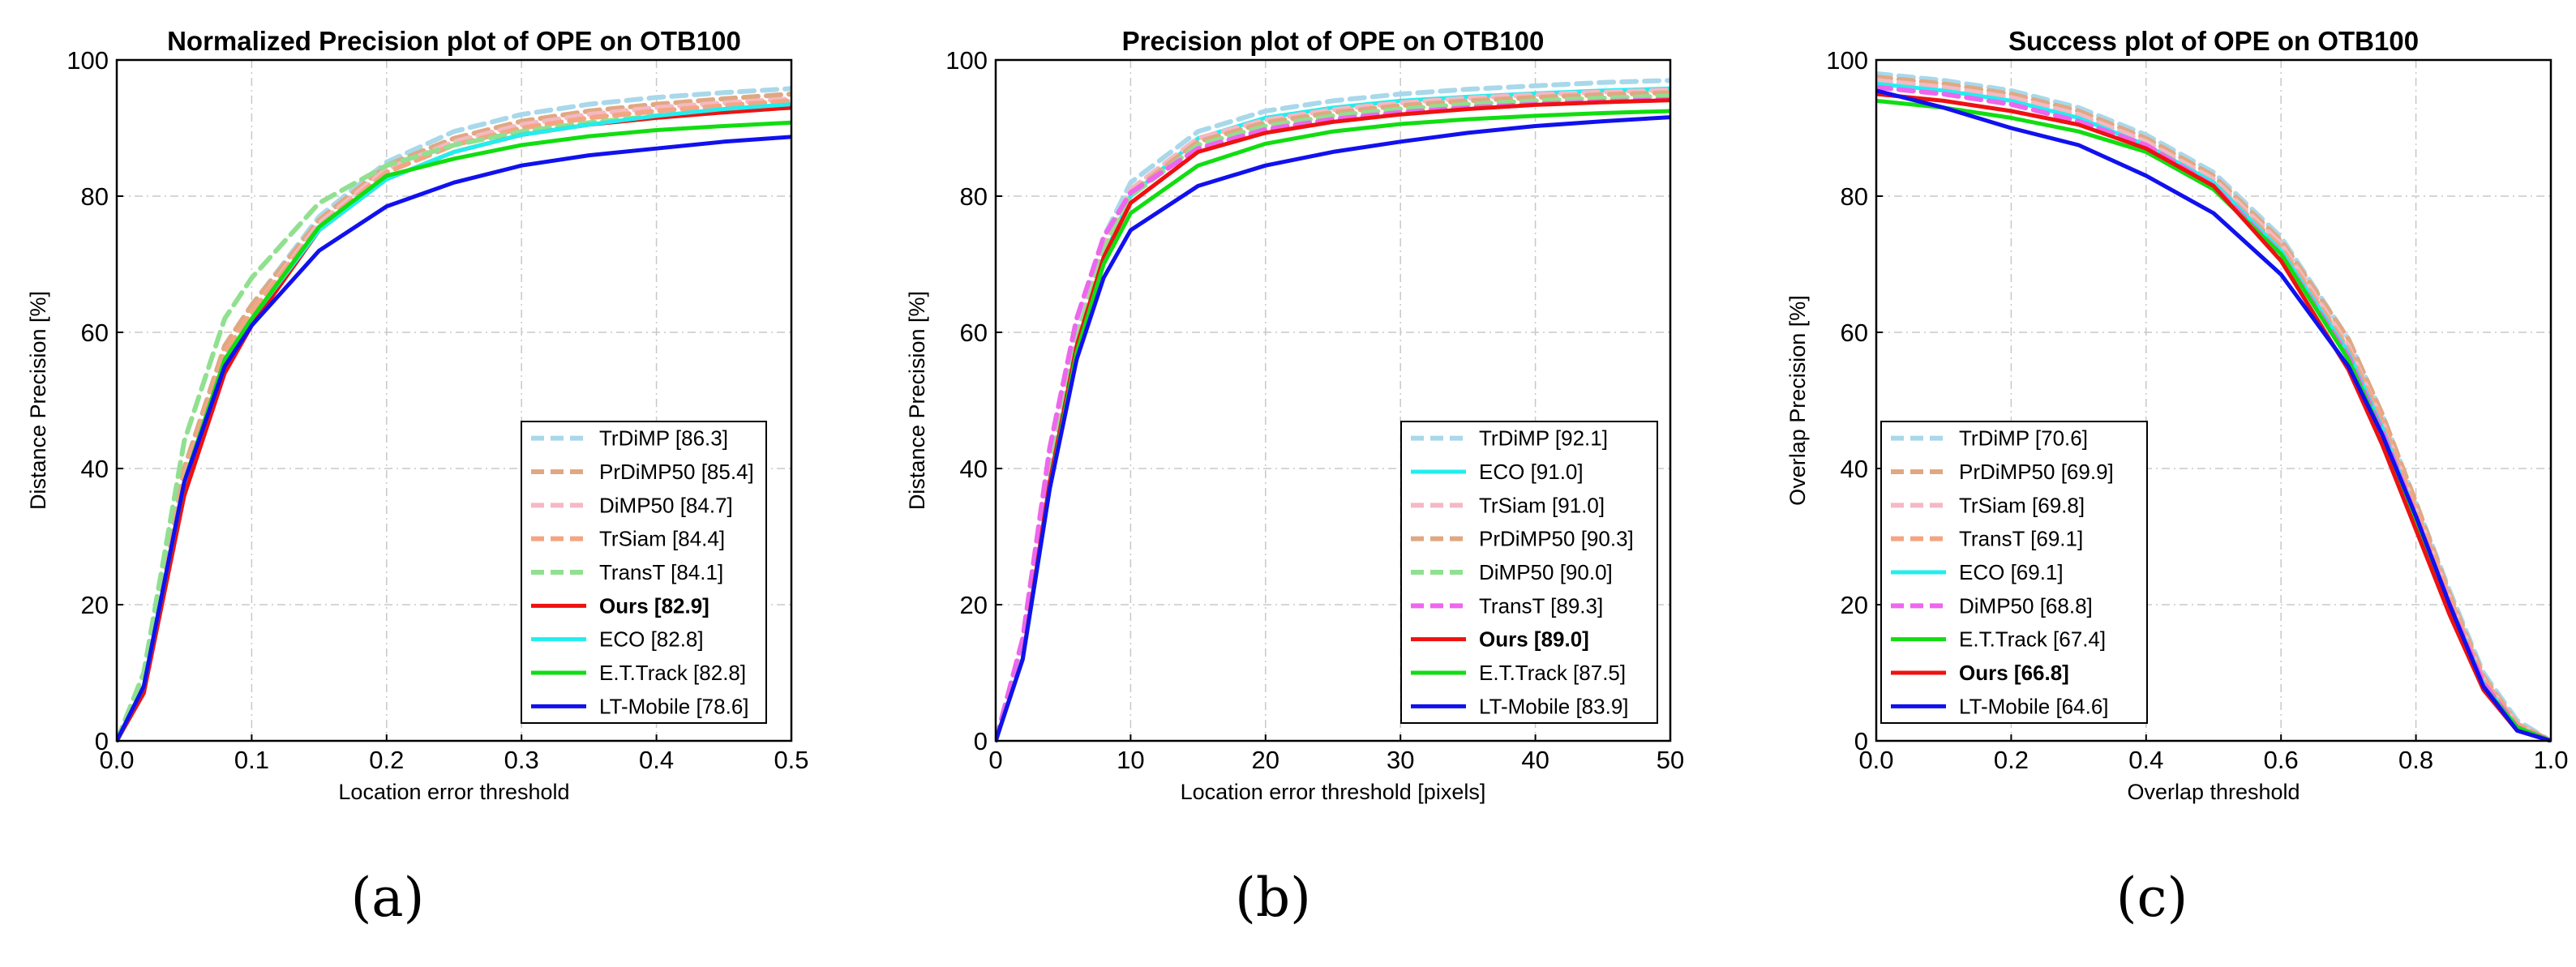  Describe the element at coordinates (2415, 760) in the screenshot. I see `x-tick-label: 0.8` at that location.